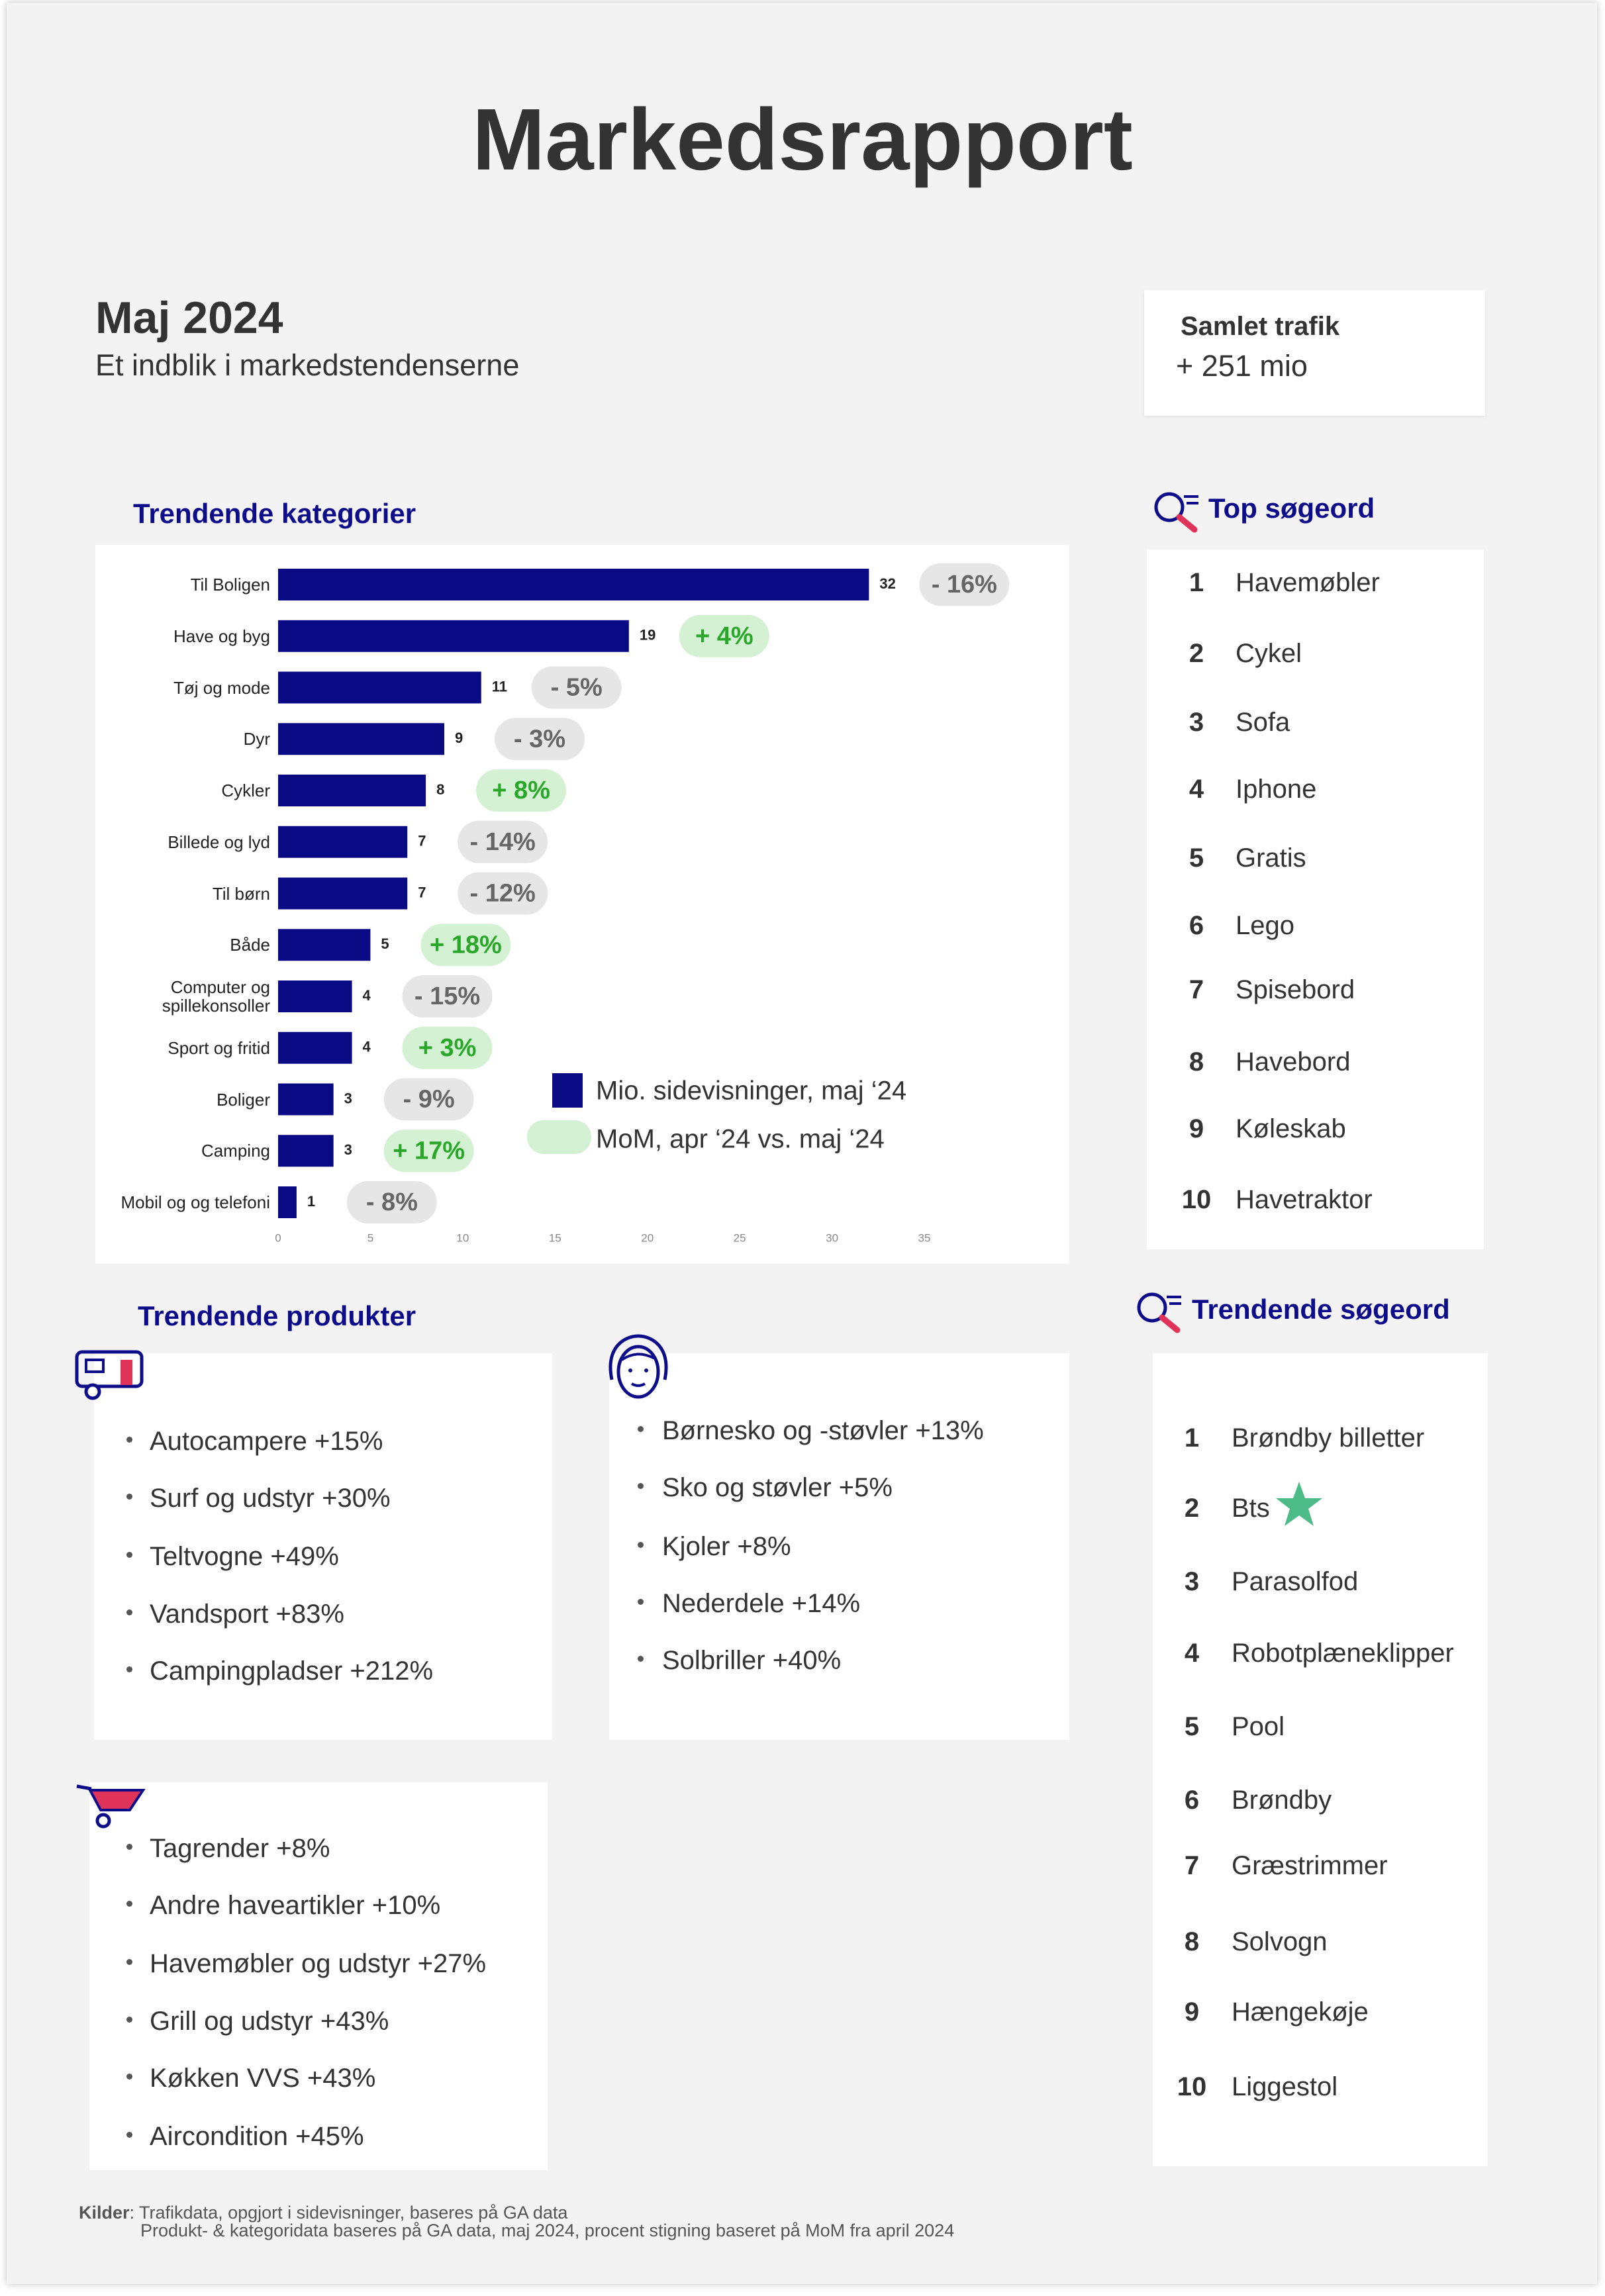 The width and height of the screenshot is (1605, 2296). I want to click on product-item: Campingpladser +212%, so click(292, 1671).